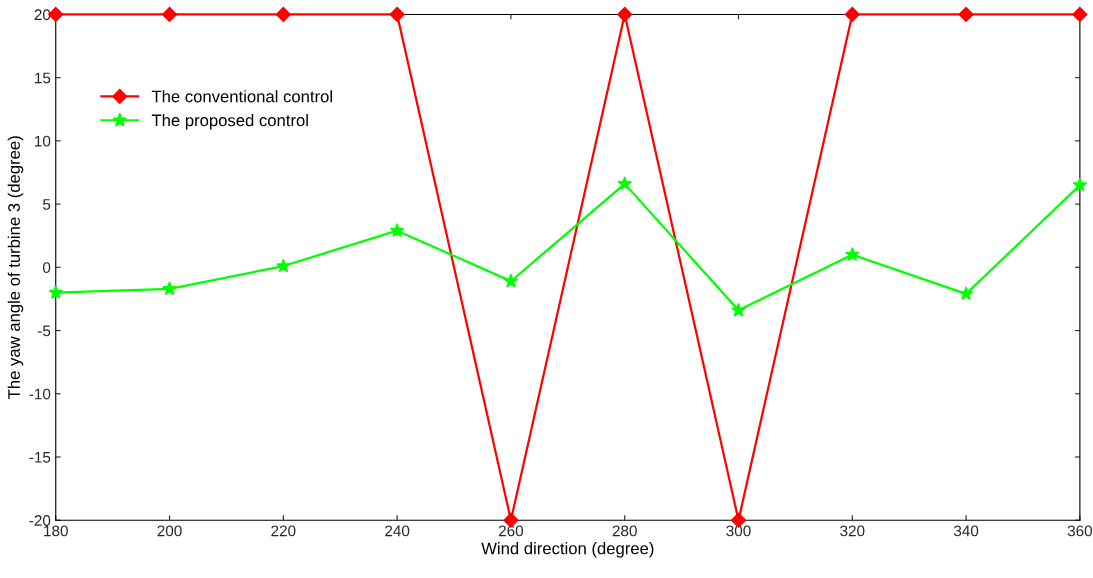 The height and width of the screenshot is (578, 1093). I want to click on y-tick-label: 20, so click(42, 15).